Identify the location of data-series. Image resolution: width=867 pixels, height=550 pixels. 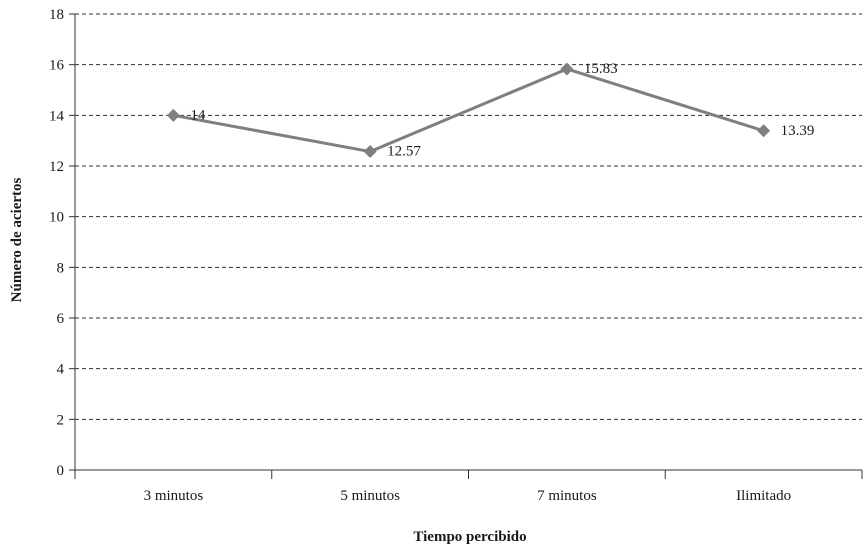
(468, 110).